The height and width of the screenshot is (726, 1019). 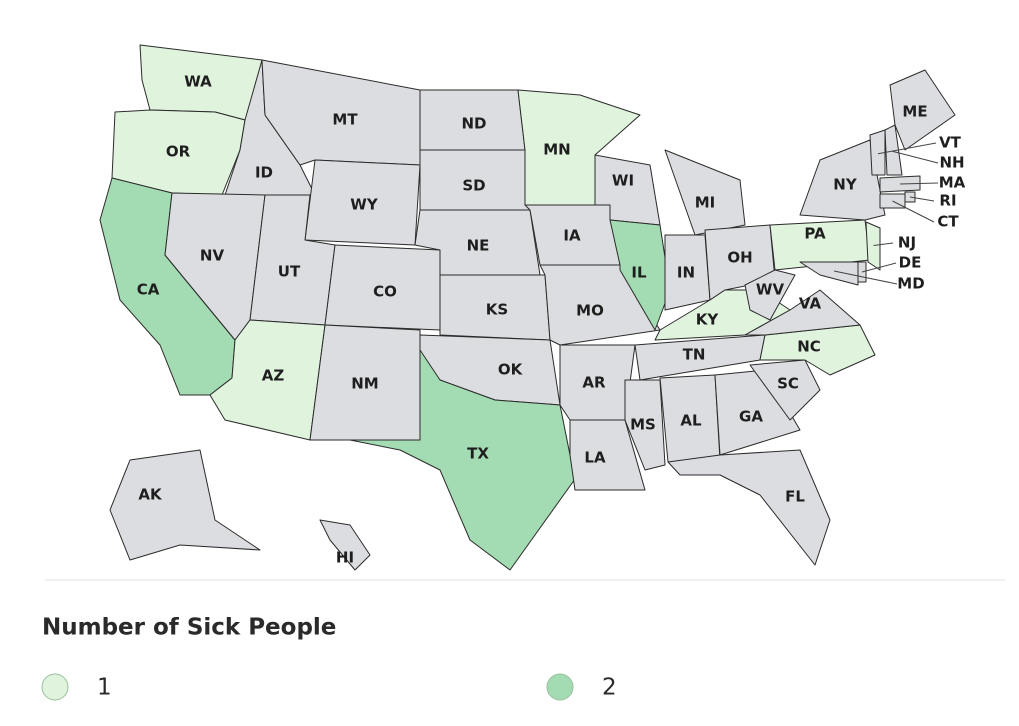 I want to click on state-label: KS, so click(x=497, y=310).